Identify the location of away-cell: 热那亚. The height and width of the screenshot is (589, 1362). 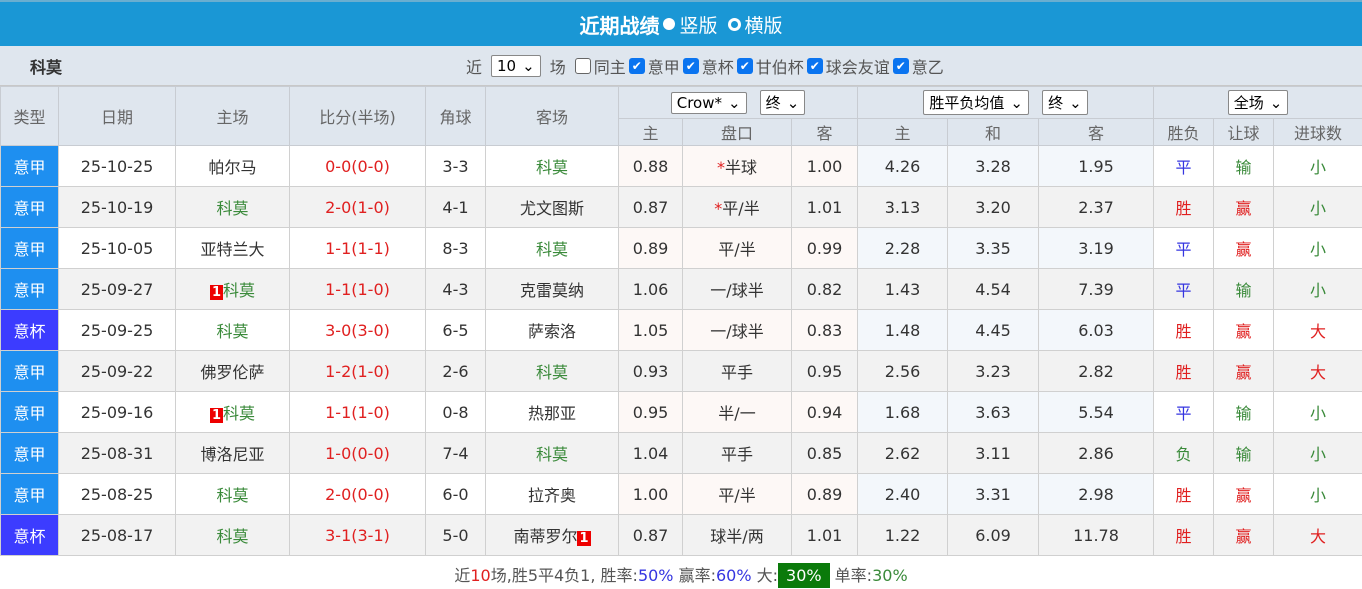
(552, 412).